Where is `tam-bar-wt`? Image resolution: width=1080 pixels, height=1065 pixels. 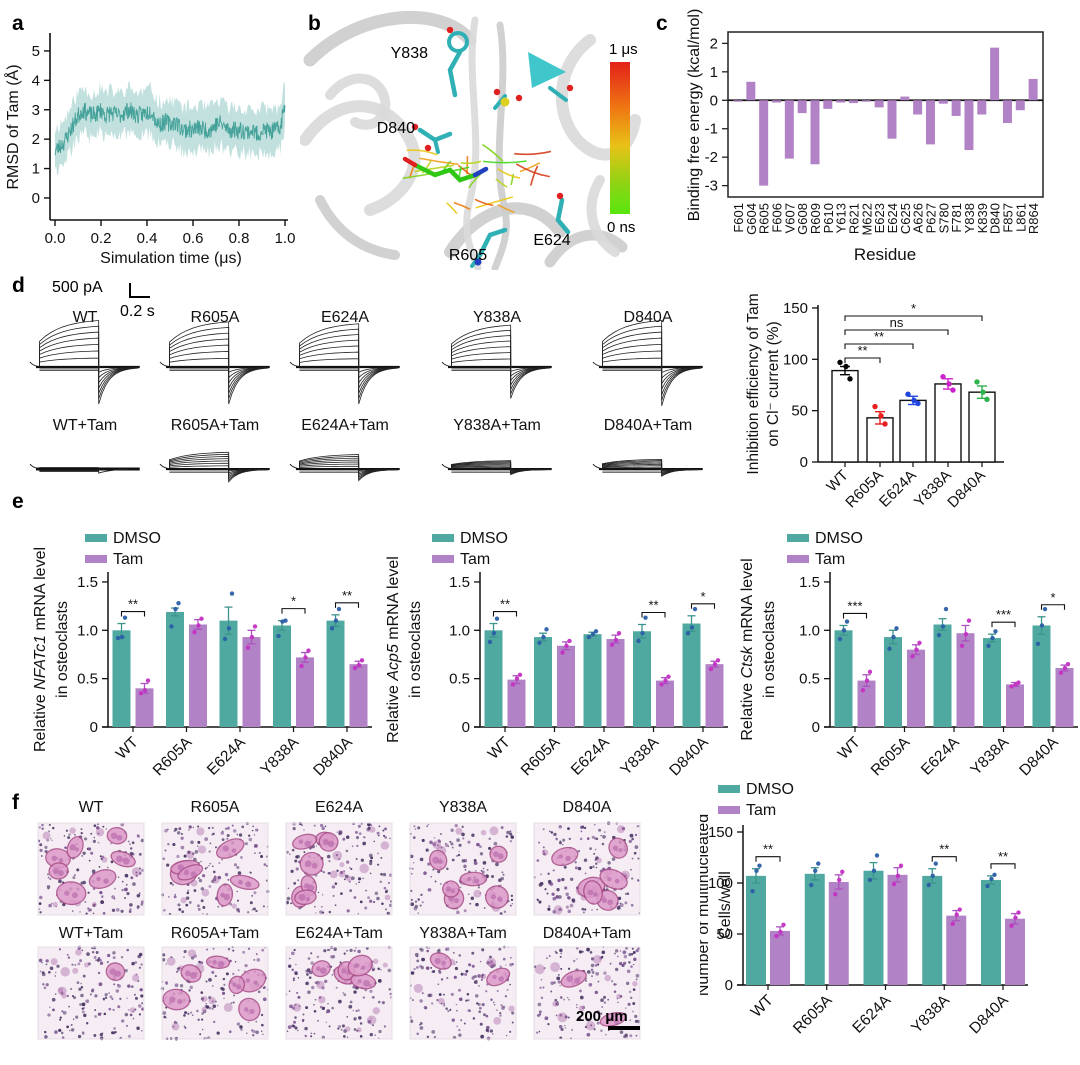 tam-bar-wt is located at coordinates (144, 707).